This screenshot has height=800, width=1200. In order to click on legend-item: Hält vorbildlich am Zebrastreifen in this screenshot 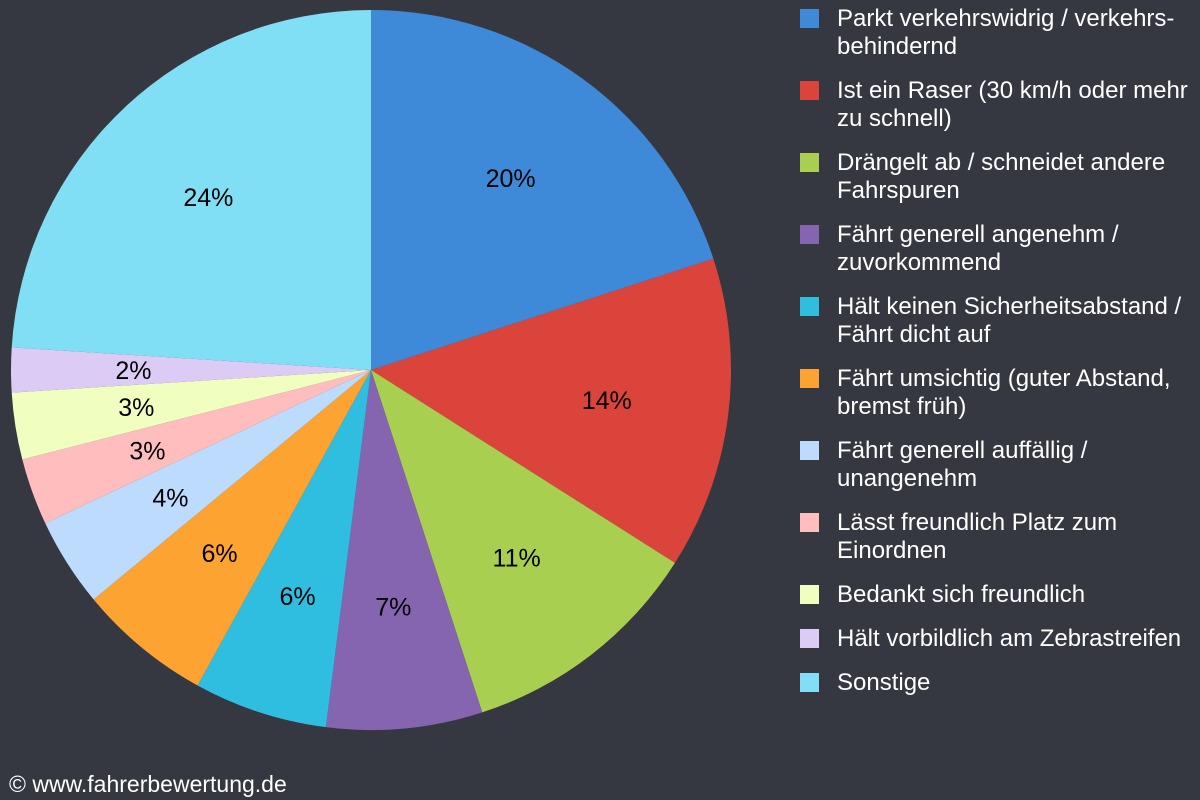, I will do `click(997, 639)`.